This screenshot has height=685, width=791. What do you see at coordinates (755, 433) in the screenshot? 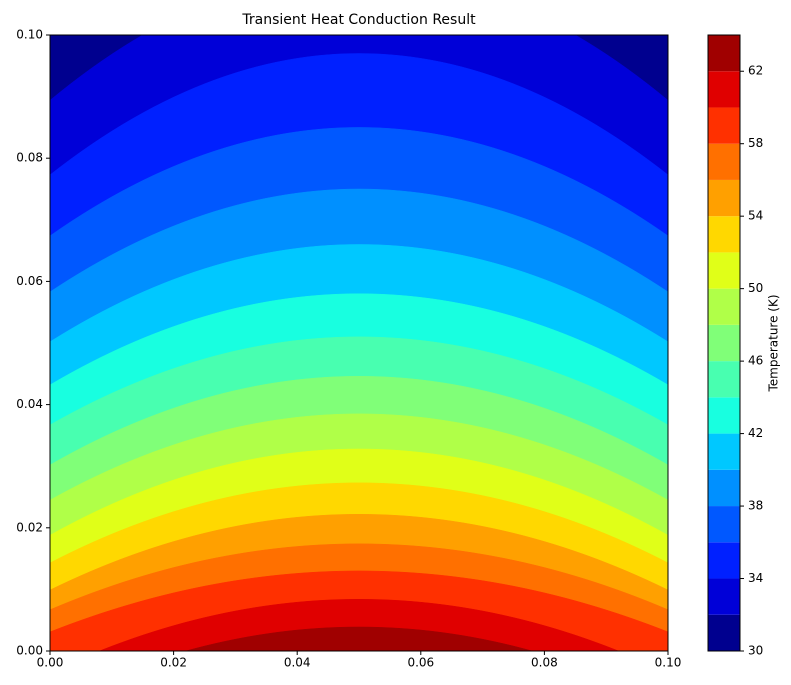
I see `colorbar-tick-label: 42` at bounding box center [755, 433].